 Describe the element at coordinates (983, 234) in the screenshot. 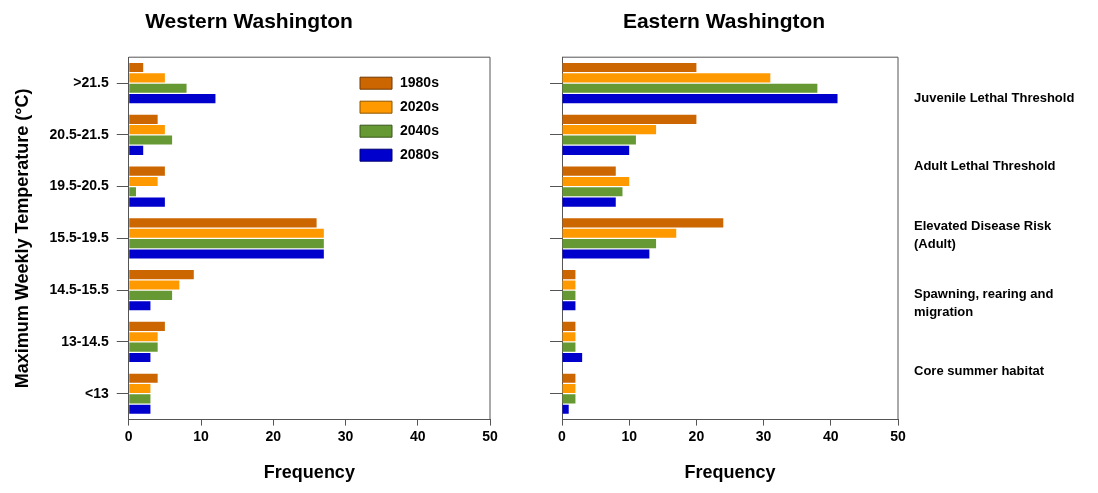

I see `text: Elevated Disease Risk (Adult)` at that location.